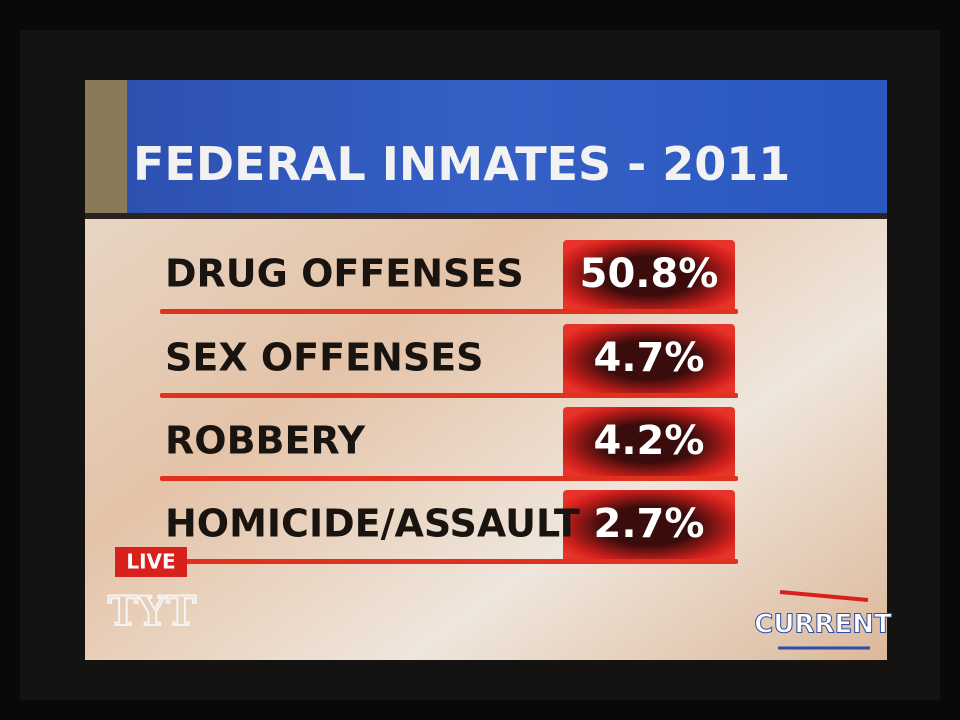 The width and height of the screenshot is (960, 720). I want to click on row-value: 4.7%, so click(649, 358).